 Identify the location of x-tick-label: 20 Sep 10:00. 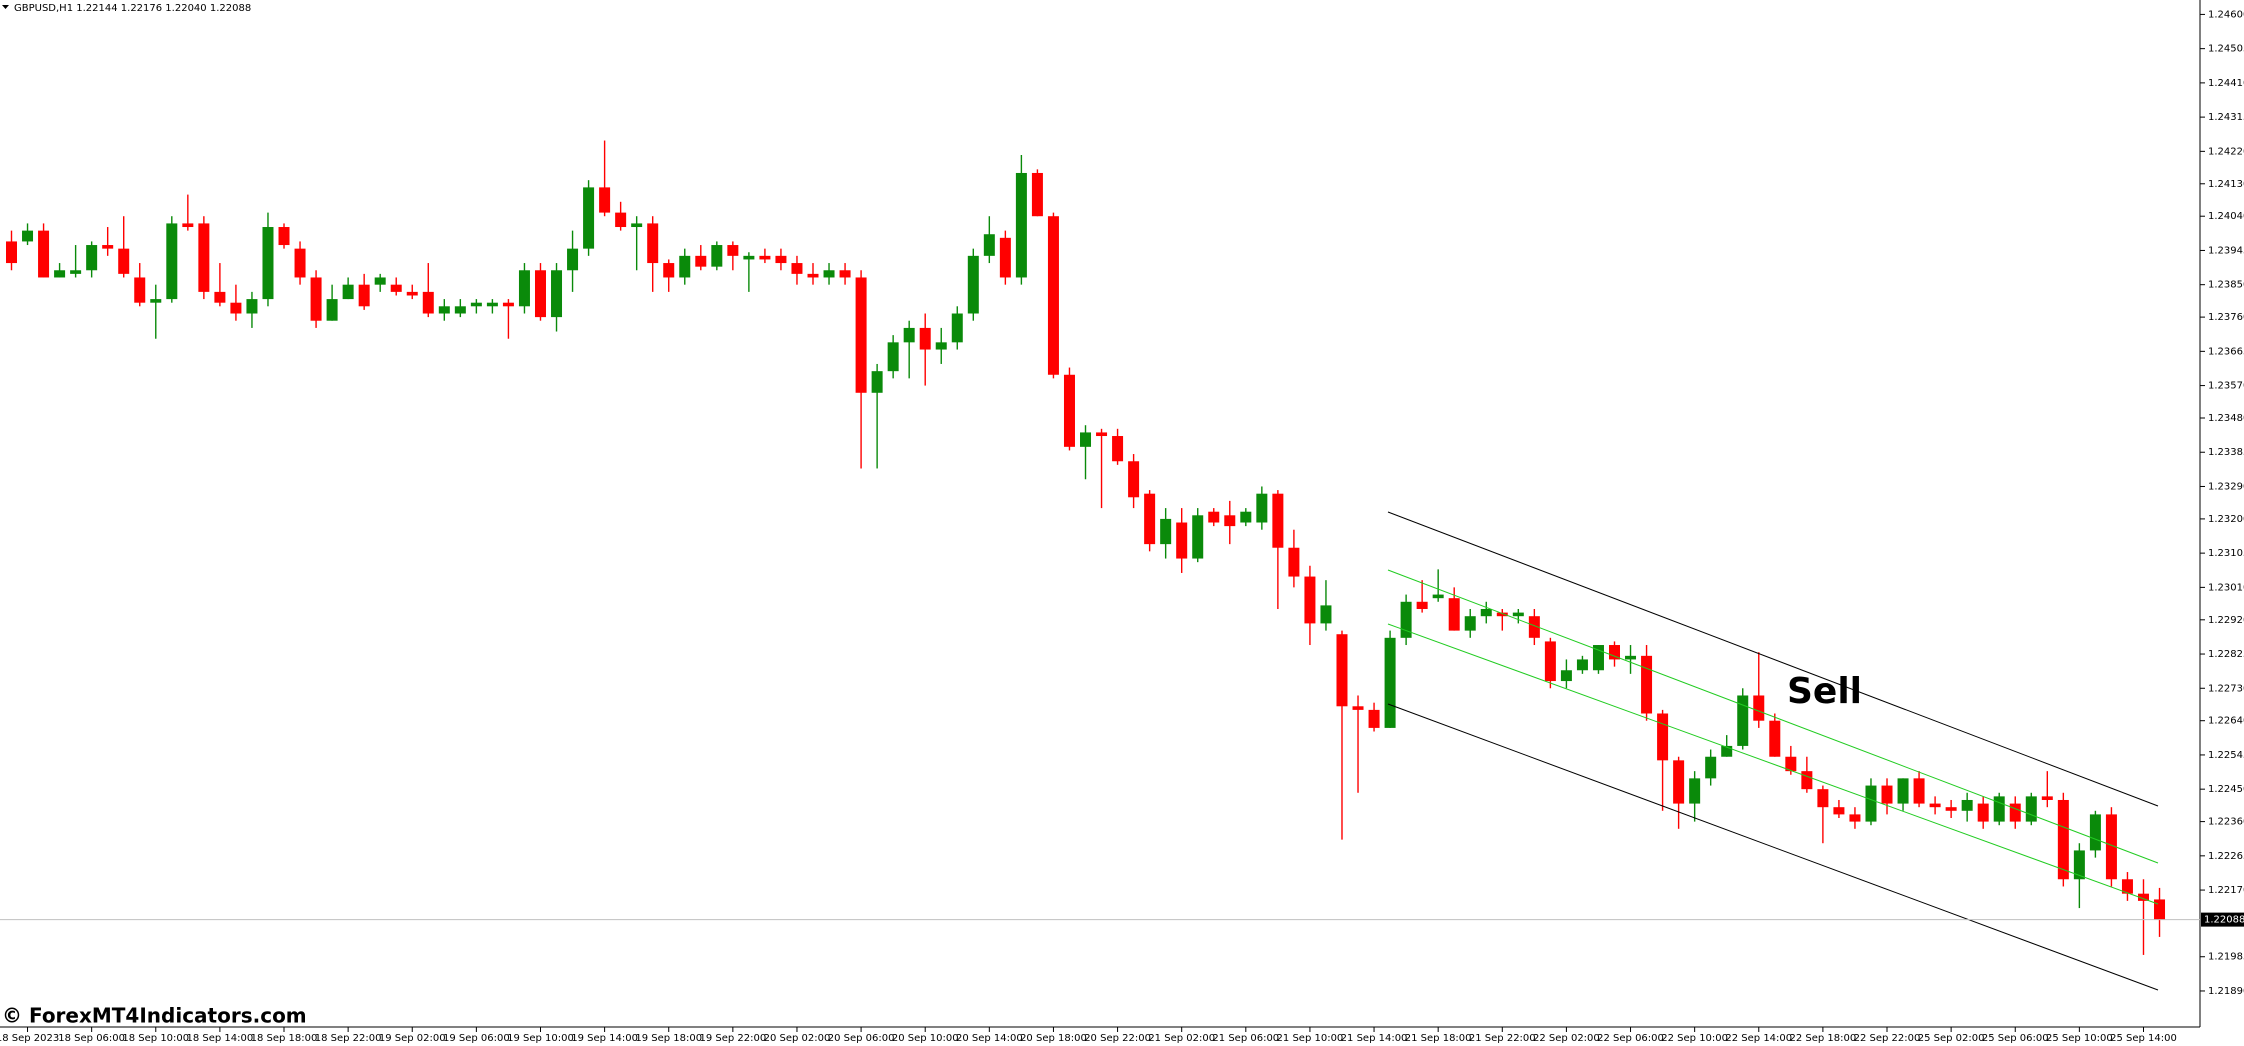
(925, 1038).